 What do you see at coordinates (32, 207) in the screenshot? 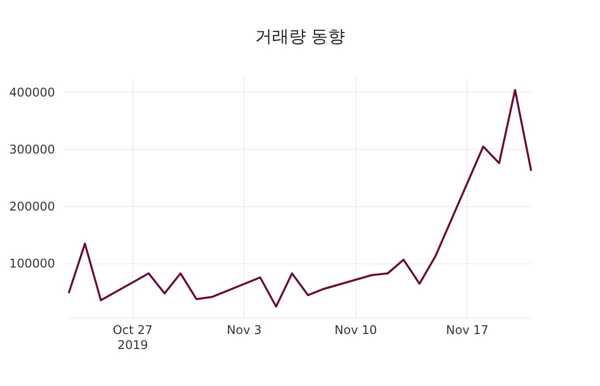
I see `y-tick-label: 200000` at bounding box center [32, 207].